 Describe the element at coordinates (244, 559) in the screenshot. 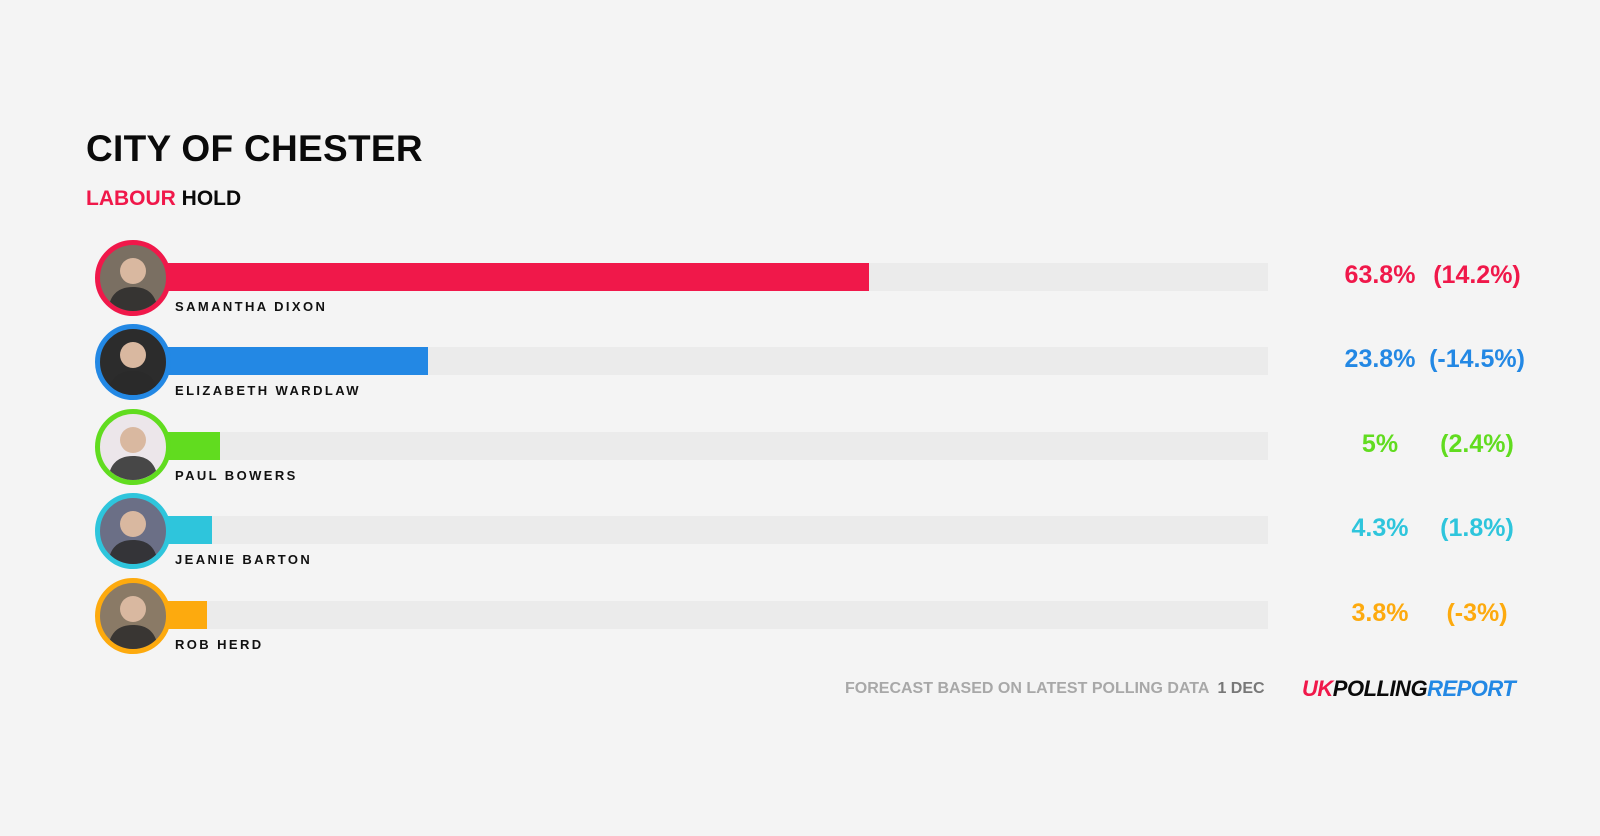

I see `candidate-name: JEANIE BARTON` at that location.